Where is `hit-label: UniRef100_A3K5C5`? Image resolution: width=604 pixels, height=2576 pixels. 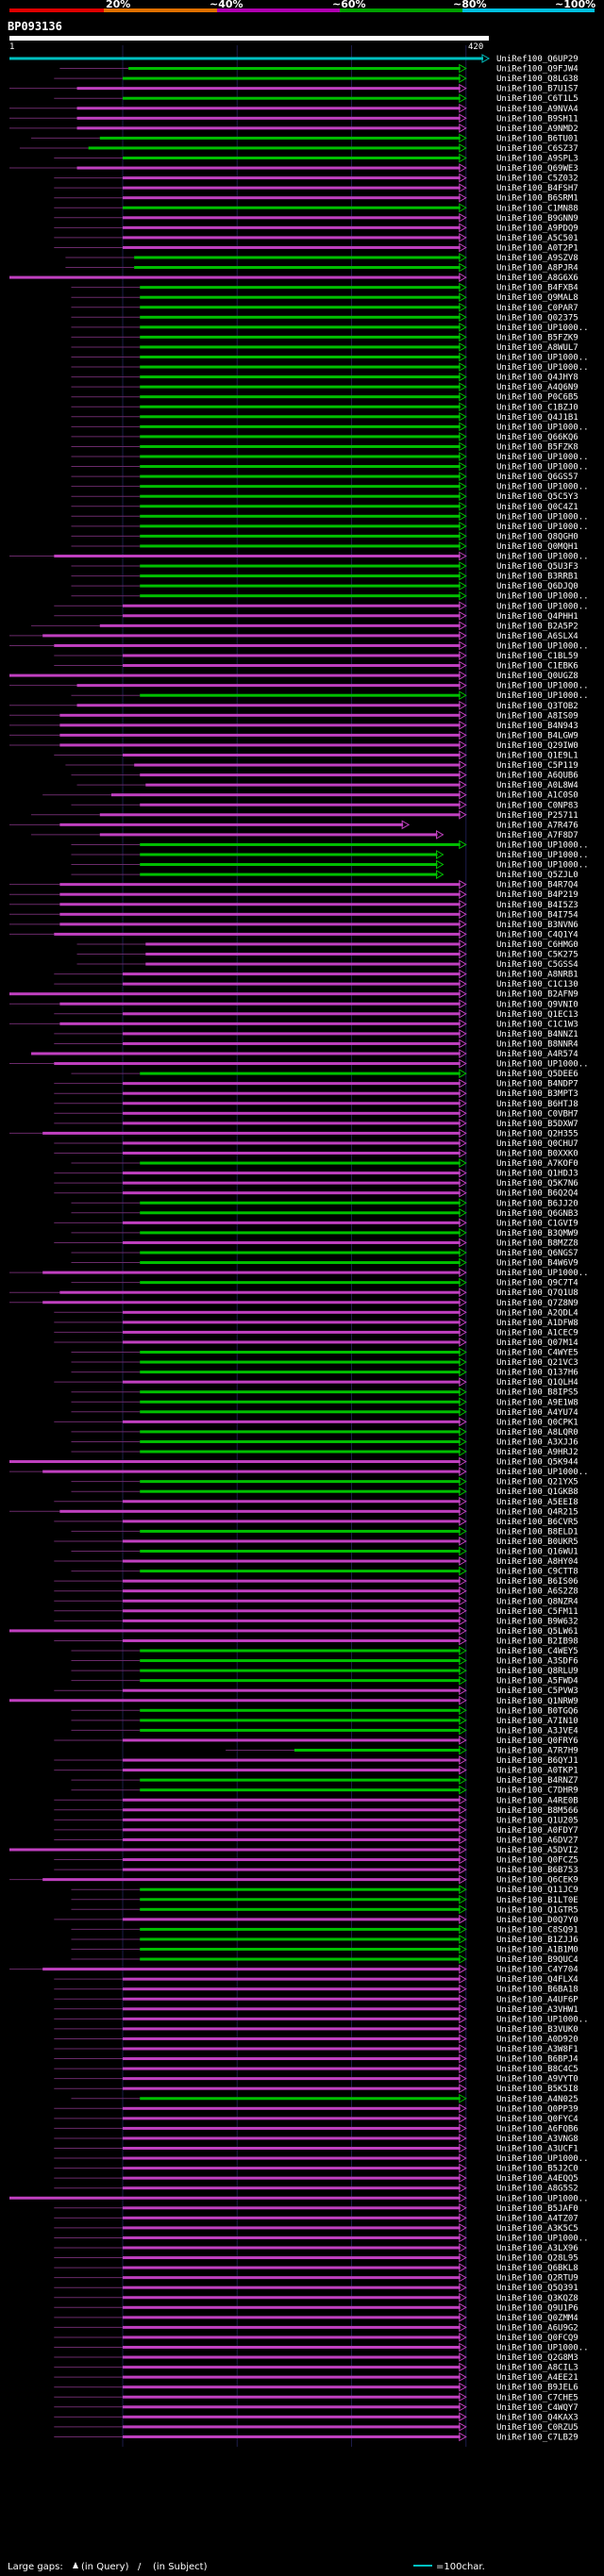
hit-label: UniRef100_A3K5C5 is located at coordinates (537, 2229).